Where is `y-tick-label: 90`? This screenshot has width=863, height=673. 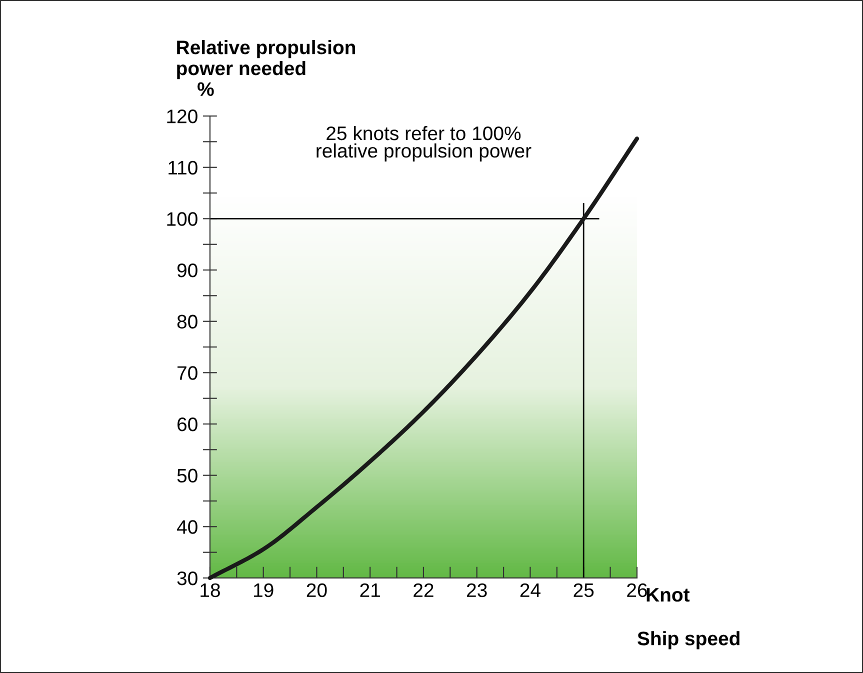 y-tick-label: 90 is located at coordinates (187, 270).